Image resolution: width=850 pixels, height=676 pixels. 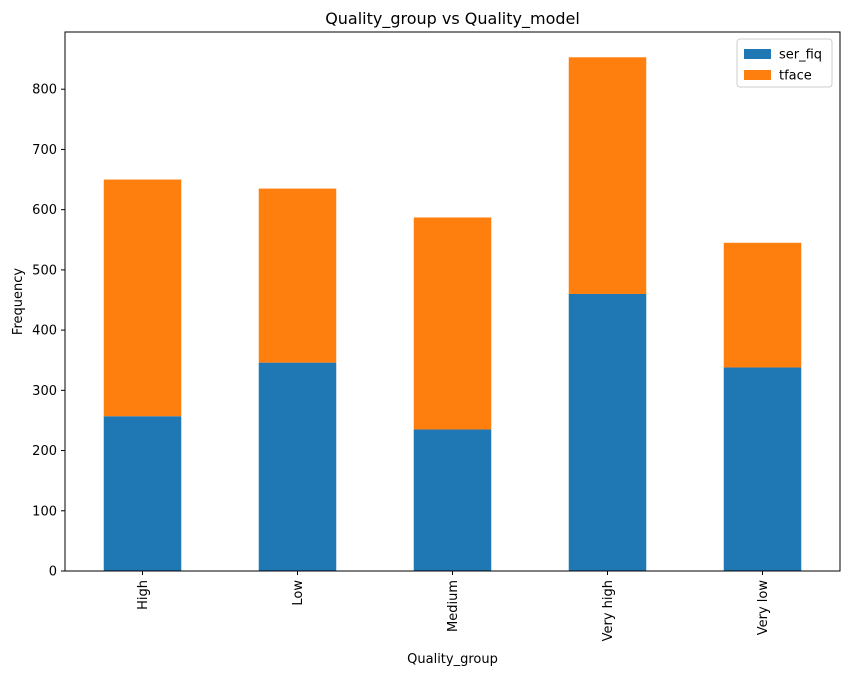 I want to click on y-tick-label: 200, so click(x=44, y=451).